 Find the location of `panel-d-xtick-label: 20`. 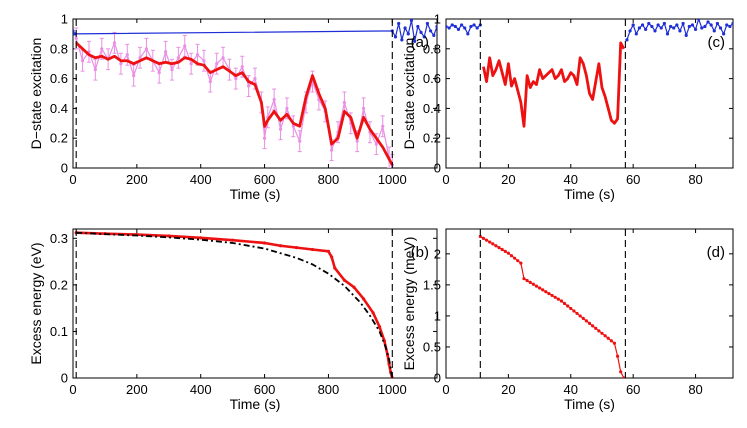

panel-d-xtick-label: 20 is located at coordinates (508, 389).